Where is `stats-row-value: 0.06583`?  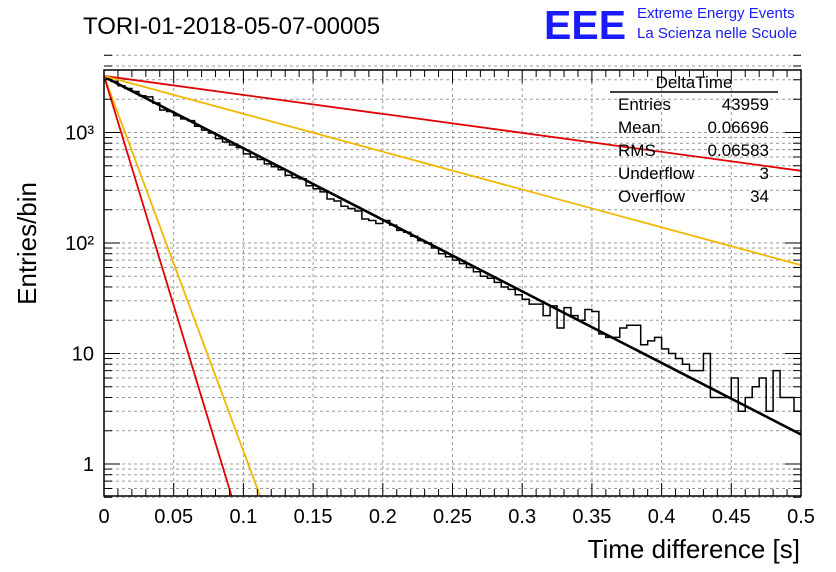
stats-row-value: 0.06583 is located at coordinates (738, 150).